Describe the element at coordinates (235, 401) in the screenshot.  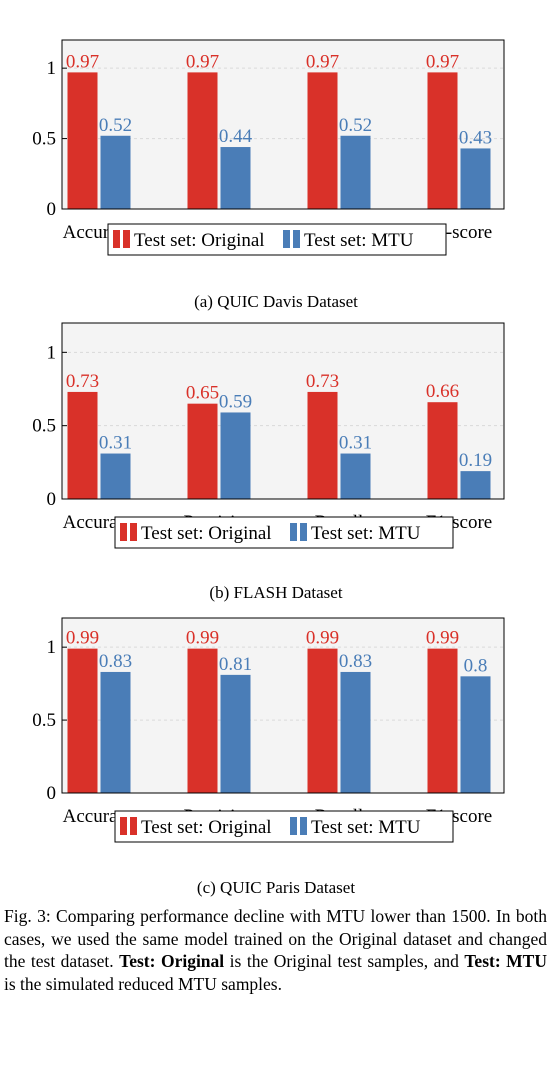
I see `data-label-mtu: 0.59` at that location.